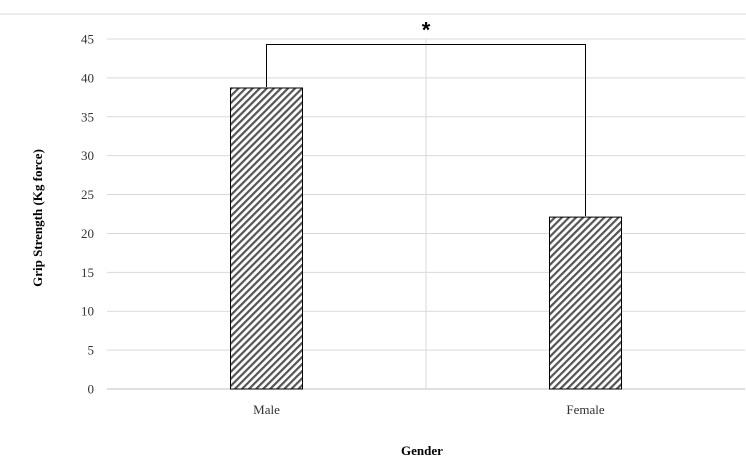 Image resolution: width=746 pixels, height=463 pixels. I want to click on y-tick-label-9: 45, so click(87, 39).